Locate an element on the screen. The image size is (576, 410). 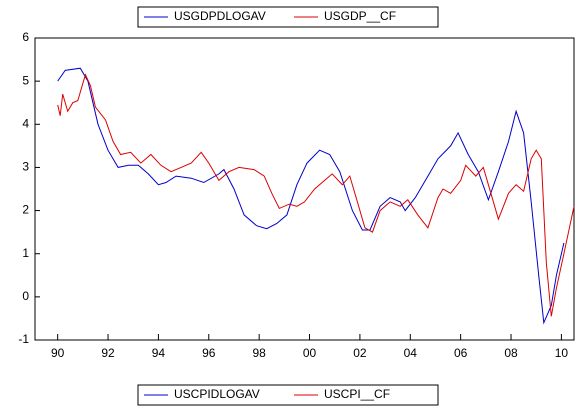
x-tick-label: 98 is located at coordinates (259, 353).